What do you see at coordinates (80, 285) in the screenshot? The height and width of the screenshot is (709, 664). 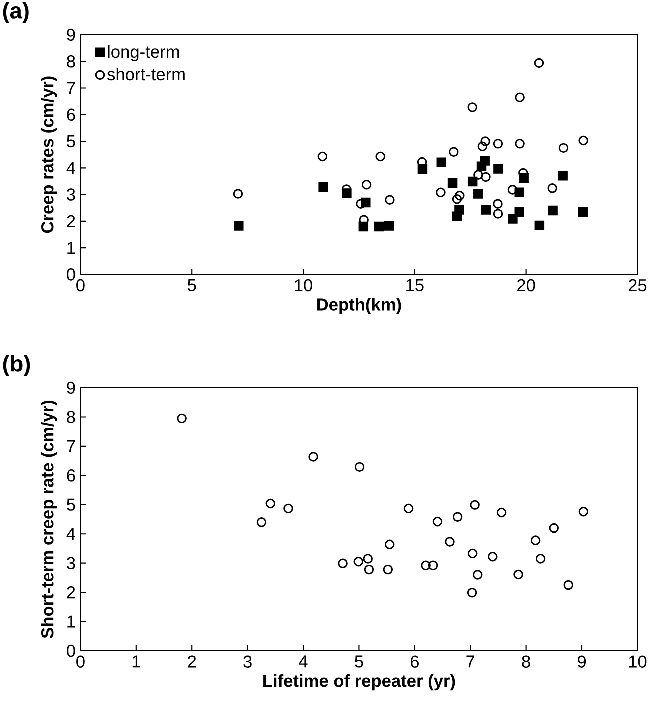 I see `x-tick-label: 0` at bounding box center [80, 285].